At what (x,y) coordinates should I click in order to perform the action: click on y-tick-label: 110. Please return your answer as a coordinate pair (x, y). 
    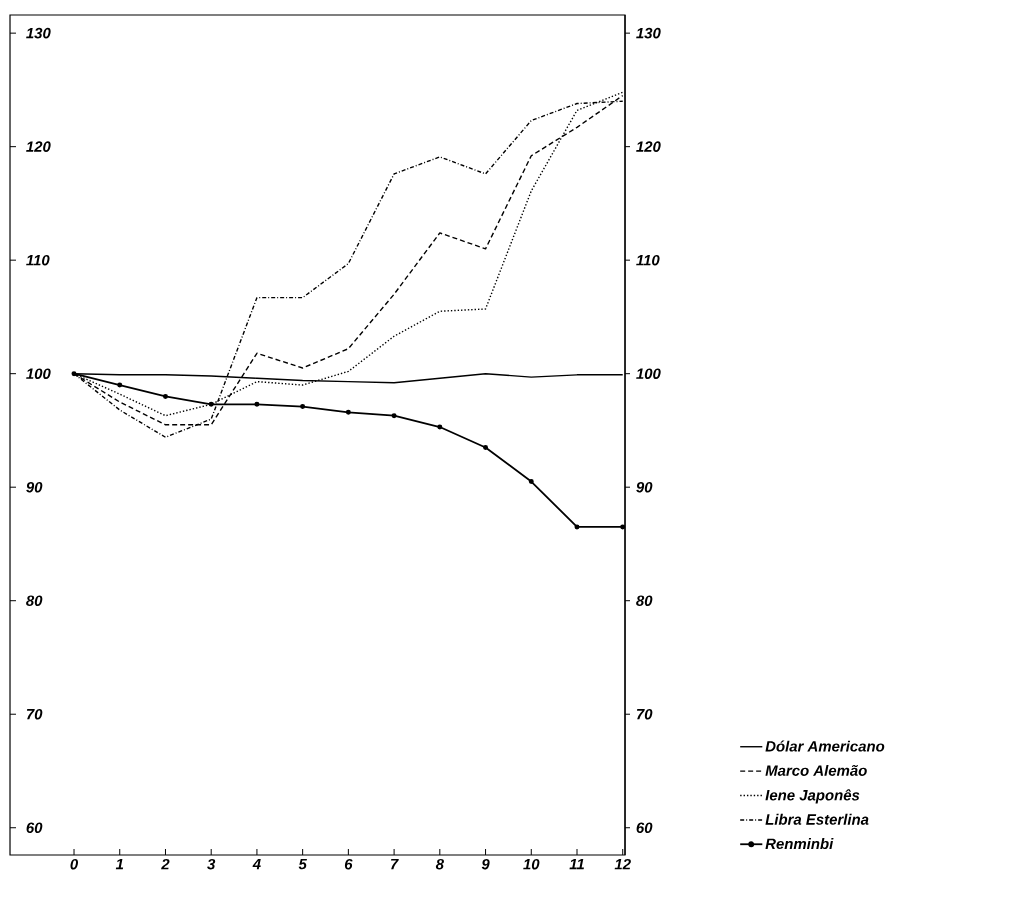
    Looking at the image, I should click on (38, 260).